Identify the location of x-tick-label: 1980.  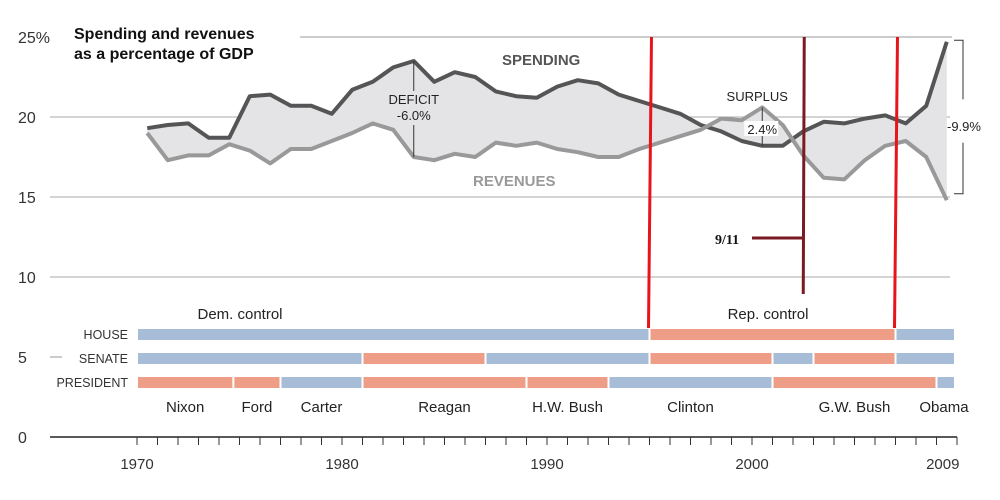
(341, 464).